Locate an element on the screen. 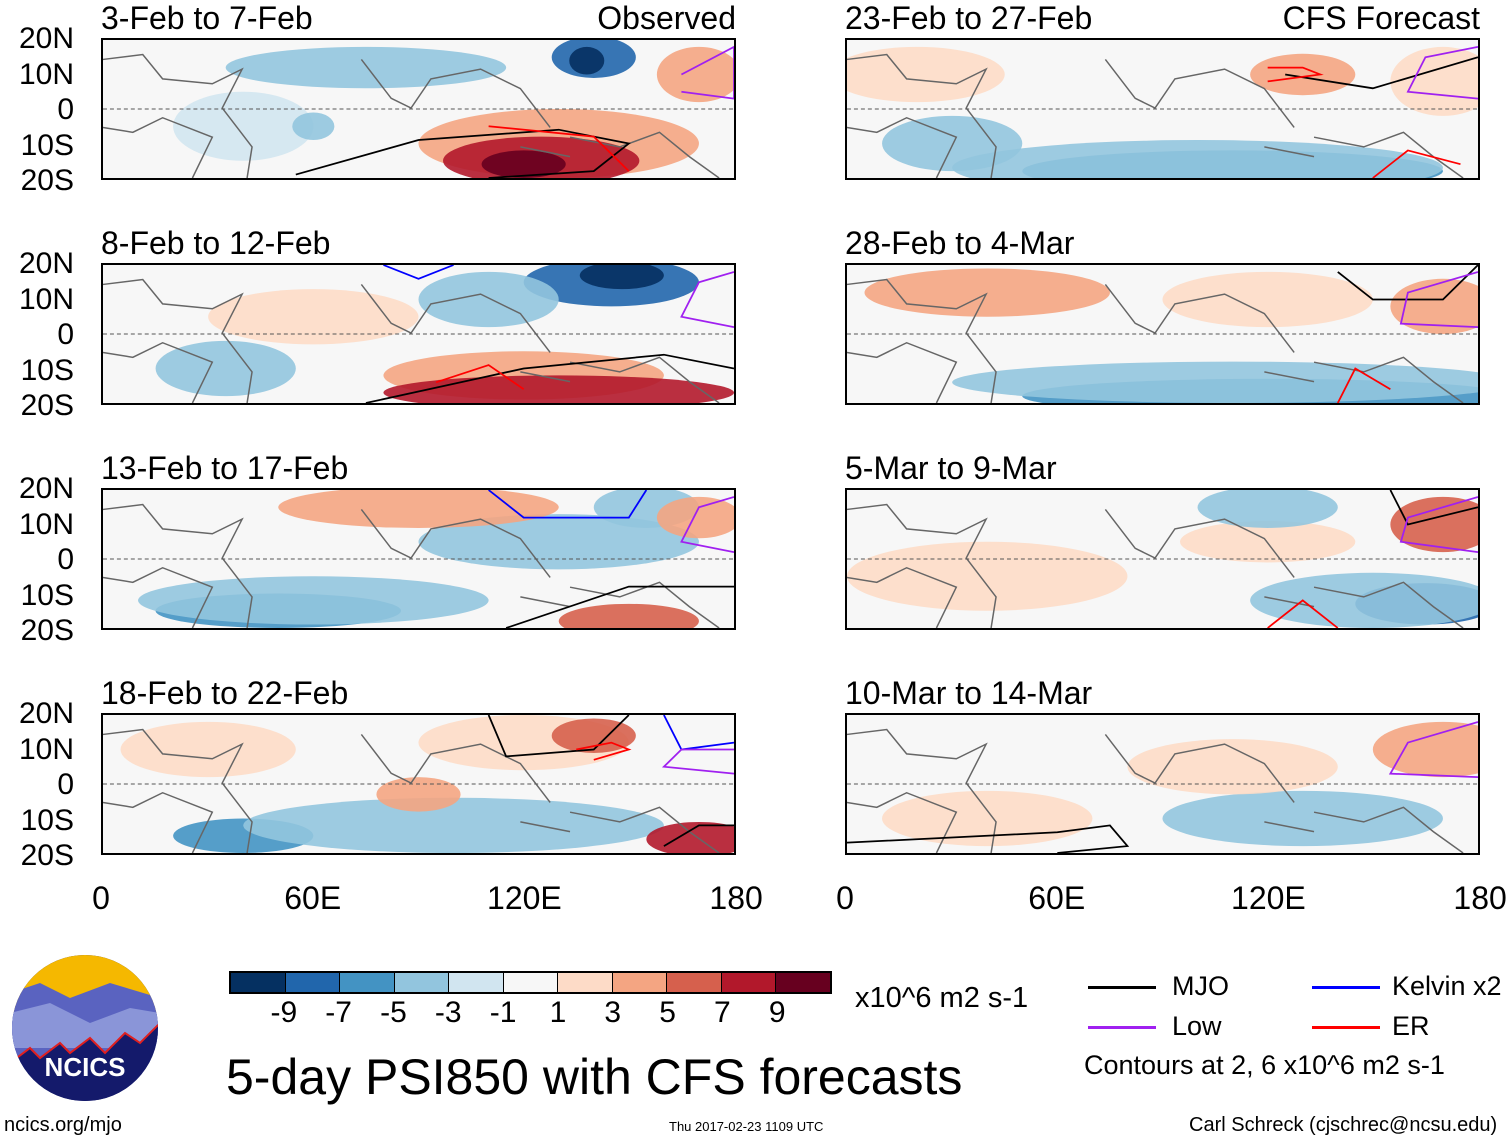  colorbar-label: -7 is located at coordinates (338, 1012).